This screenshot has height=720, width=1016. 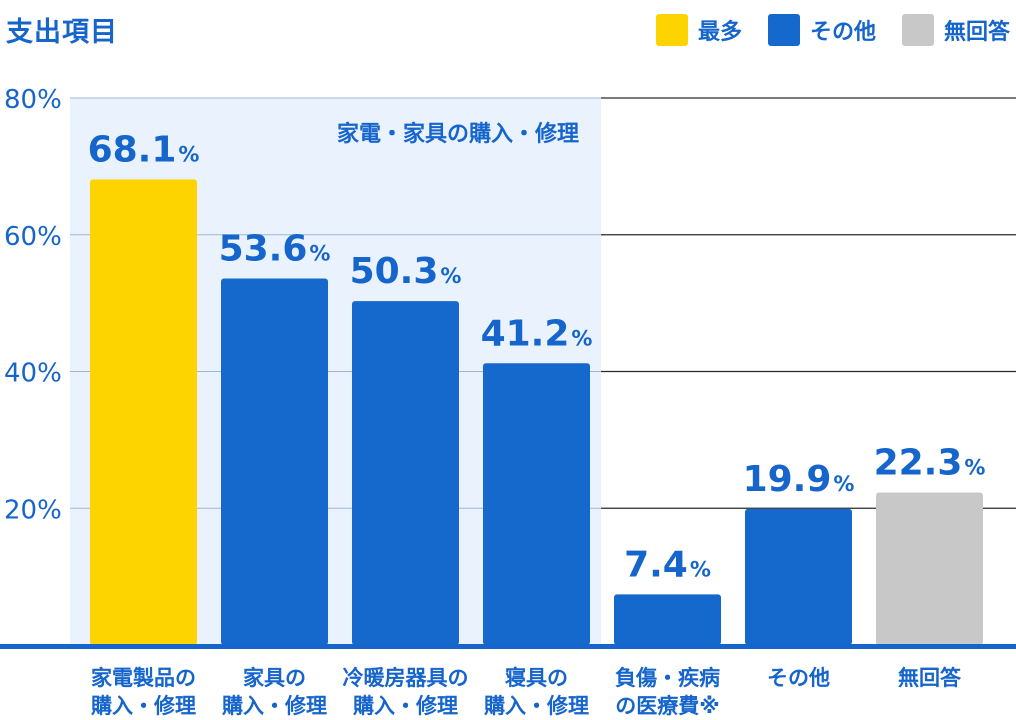 I want to click on chart-title: 支出項目, so click(x=62, y=32).